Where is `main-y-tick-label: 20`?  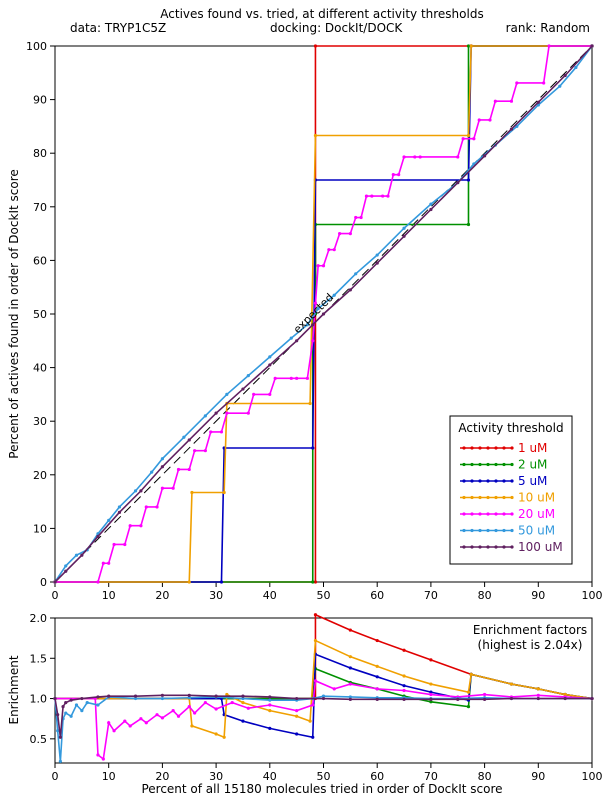 main-y-tick-label: 20 is located at coordinates (40, 475).